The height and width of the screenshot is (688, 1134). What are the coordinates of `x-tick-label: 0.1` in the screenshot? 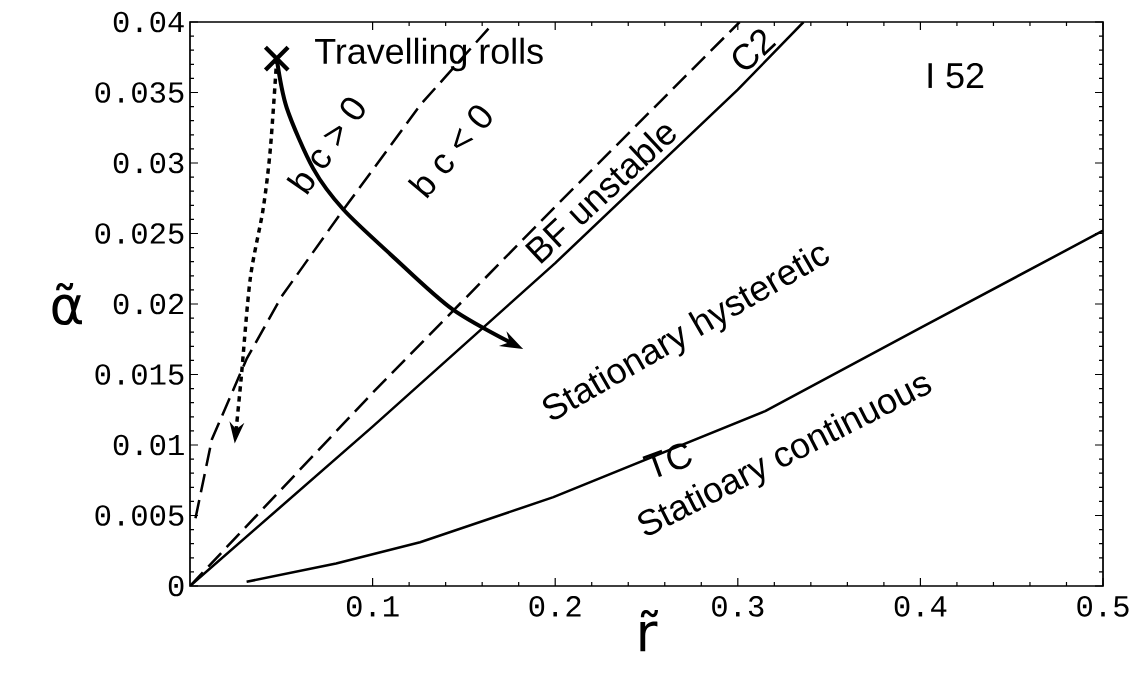 It's located at (372, 606).